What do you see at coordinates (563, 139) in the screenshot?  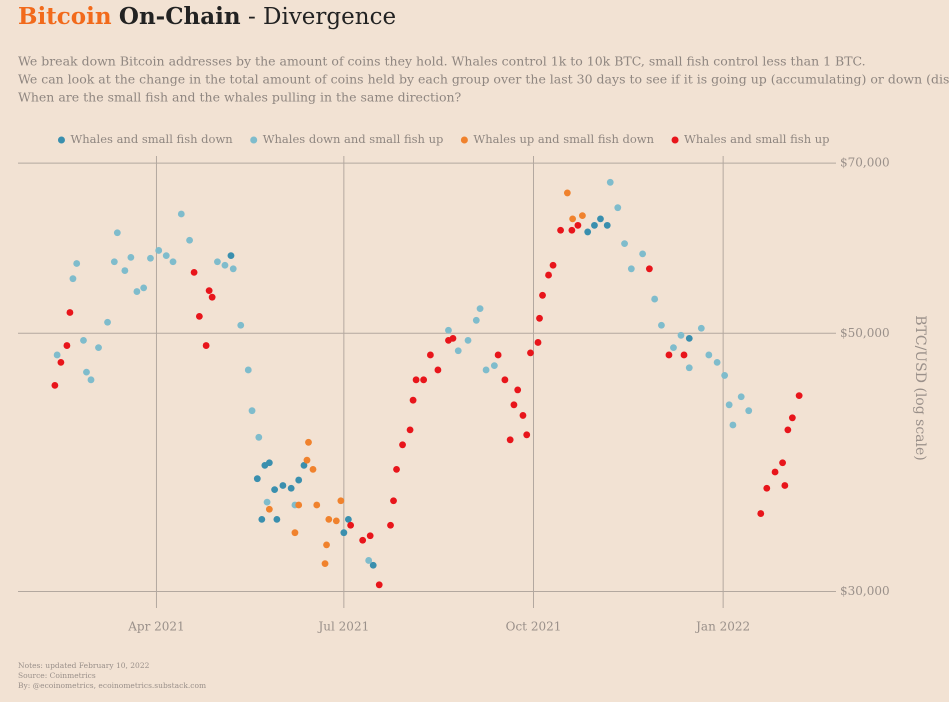 I see `legend-label: Whales up and small fish down` at bounding box center [563, 139].